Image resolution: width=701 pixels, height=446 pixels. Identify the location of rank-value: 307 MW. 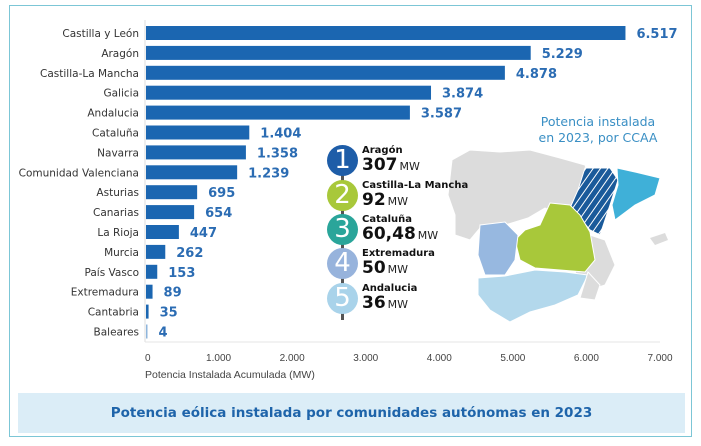
(391, 165).